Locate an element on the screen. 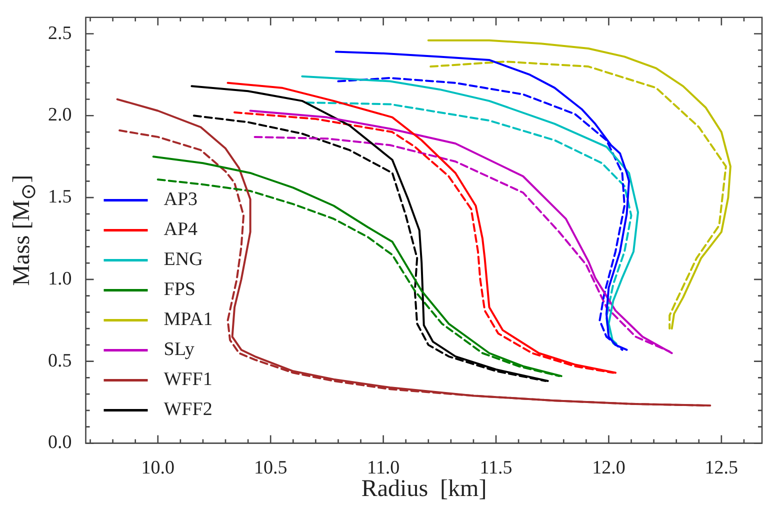 The height and width of the screenshot is (526, 777). legend-label: WFF1 is located at coordinates (188, 379).